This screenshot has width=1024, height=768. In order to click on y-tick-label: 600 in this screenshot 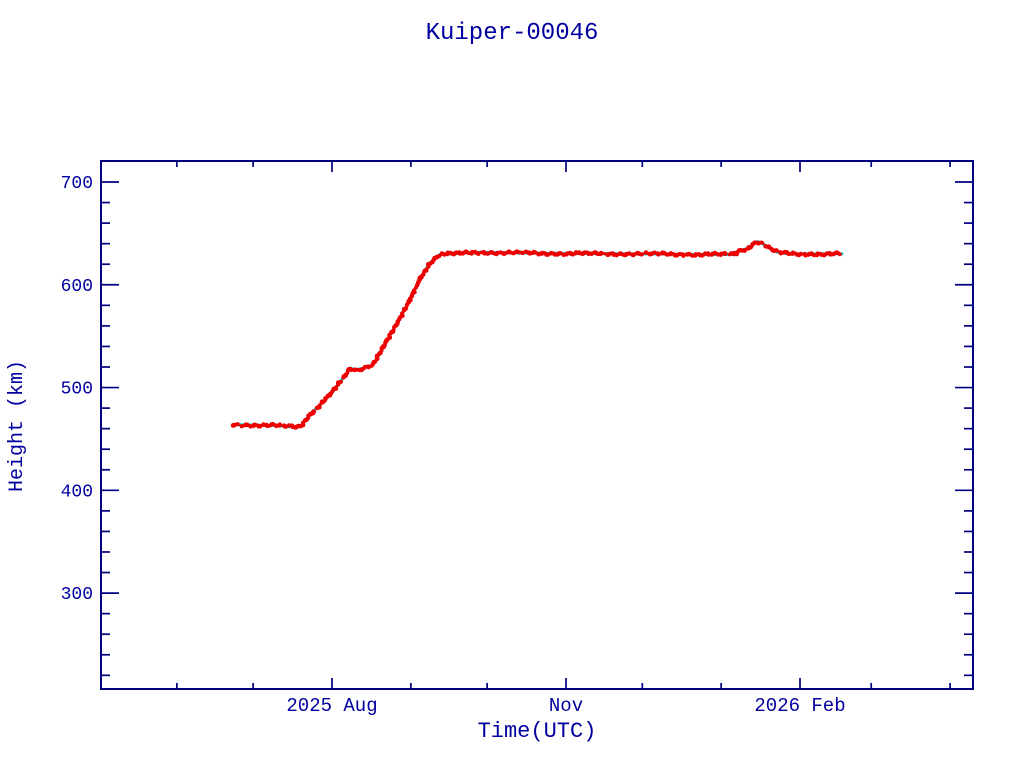, I will do `click(77, 287)`.